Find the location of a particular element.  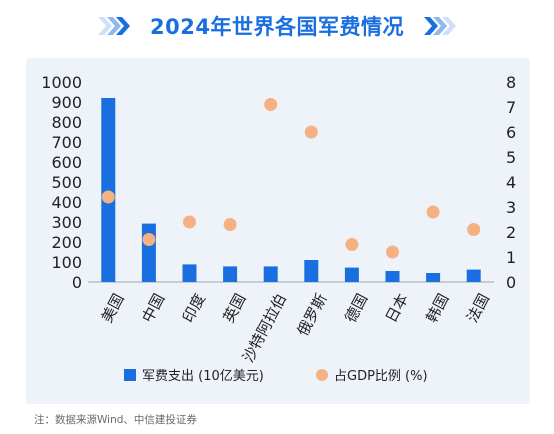

y-left-tick-label: 700 is located at coordinates (66, 142).